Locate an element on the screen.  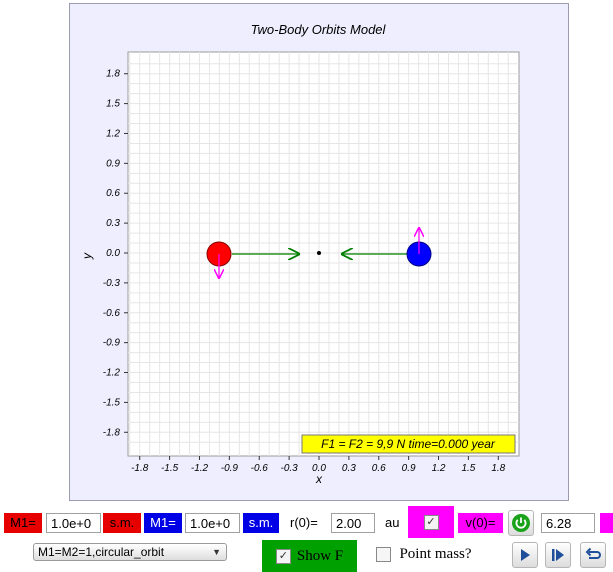
y-tick-label: -1.5 is located at coordinates (112, 402).